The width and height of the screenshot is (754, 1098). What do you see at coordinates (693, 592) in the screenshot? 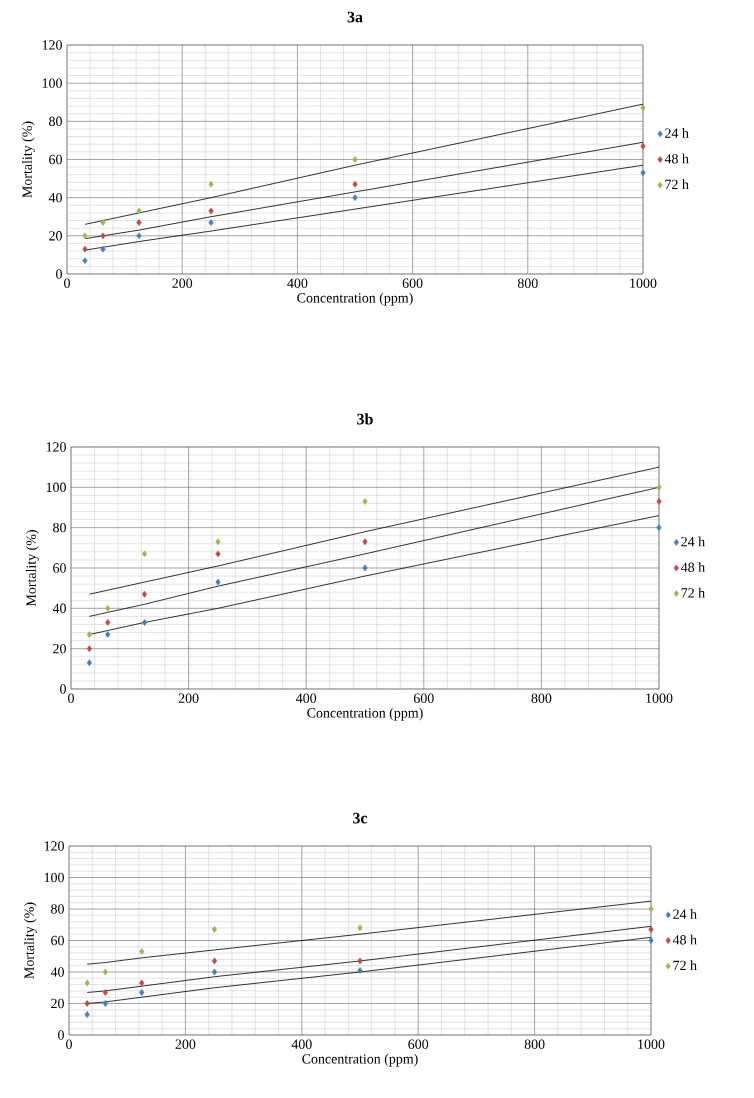
I see `legend-label: 72 h` at bounding box center [693, 592].